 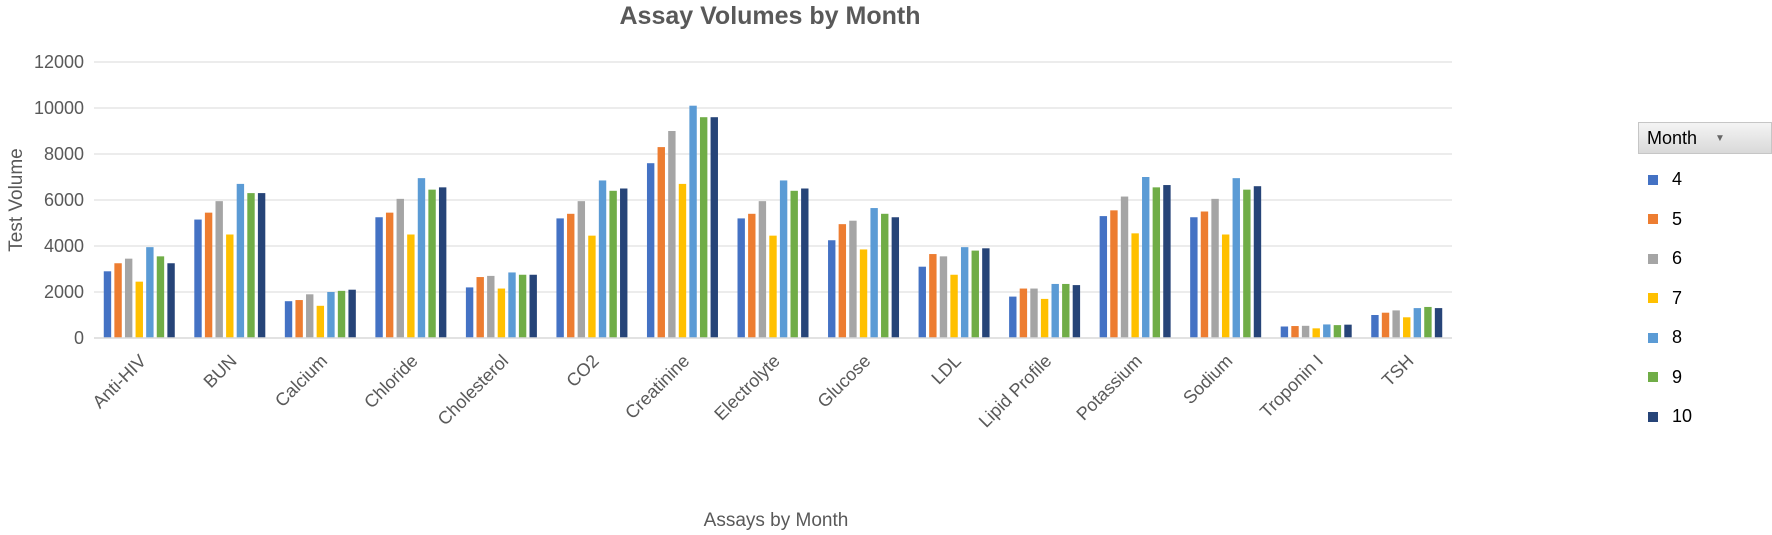 What do you see at coordinates (64, 292) in the screenshot?
I see `y-tick-label: 2000` at bounding box center [64, 292].